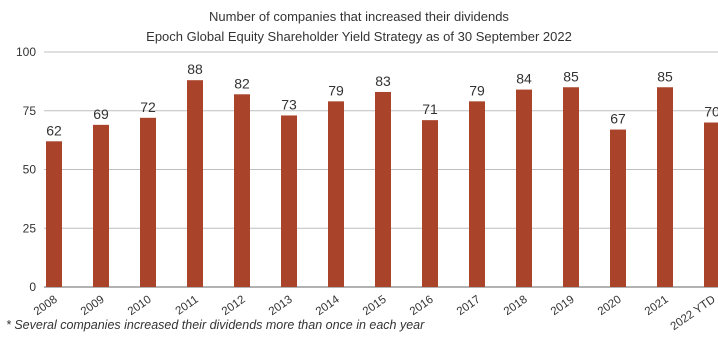 This screenshot has height=338, width=718. Describe the element at coordinates (54, 130) in the screenshot. I see `data-label: 62` at that location.